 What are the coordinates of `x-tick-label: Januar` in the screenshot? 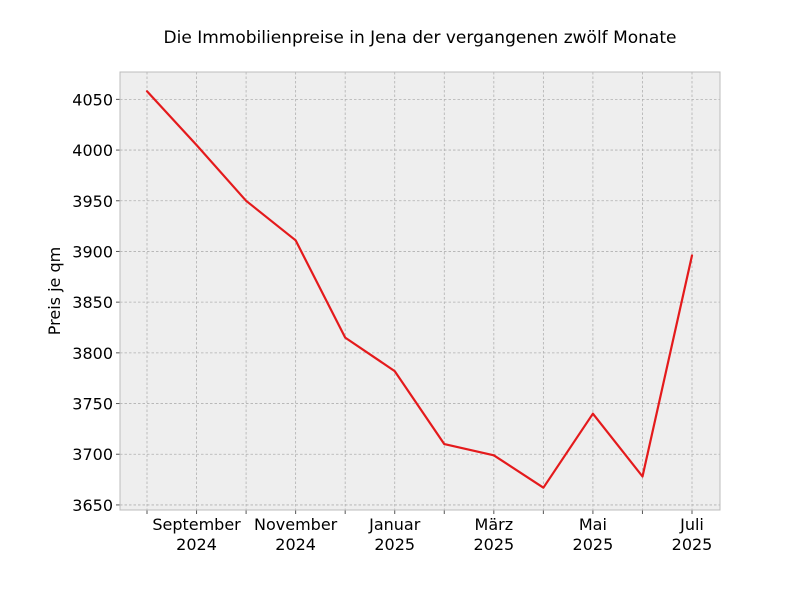 It's located at (394, 524).